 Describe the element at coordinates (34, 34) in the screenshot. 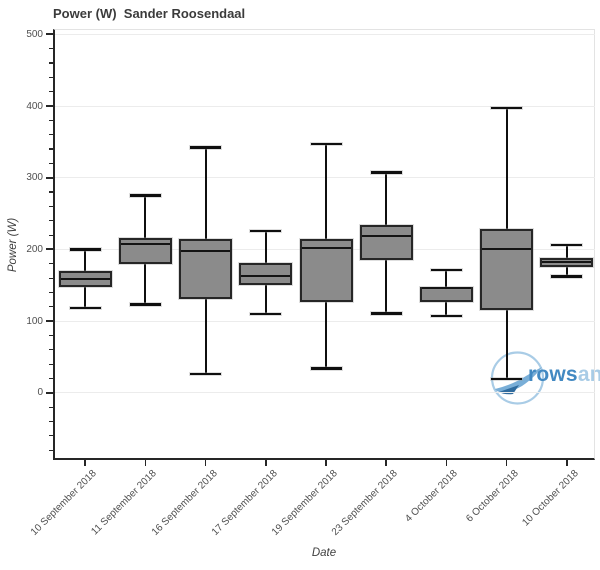

I see `y-tick-label: 500` at that location.